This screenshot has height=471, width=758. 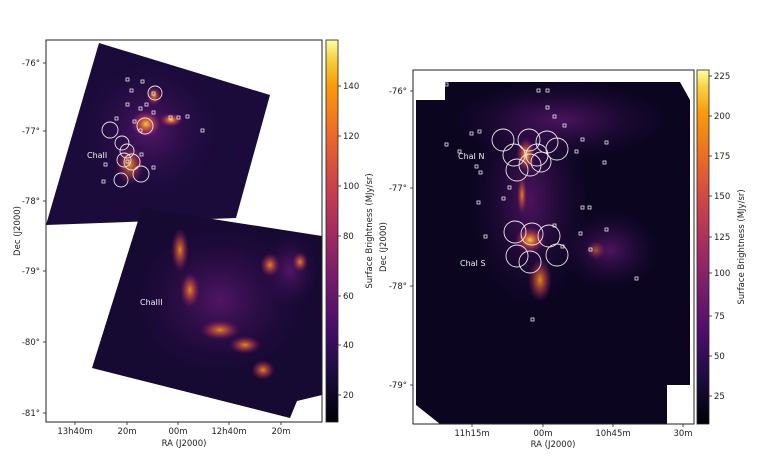 What do you see at coordinates (398, 287) in the screenshot?
I see `right-ytick-2: -78°` at bounding box center [398, 287].